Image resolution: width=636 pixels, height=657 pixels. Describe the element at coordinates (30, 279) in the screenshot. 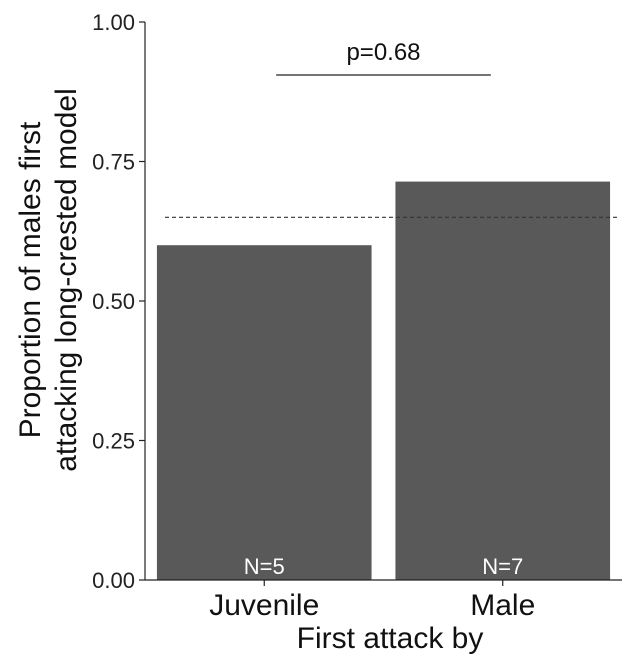

I see `y-axis-title-line-1: Proportion of males first` at that location.